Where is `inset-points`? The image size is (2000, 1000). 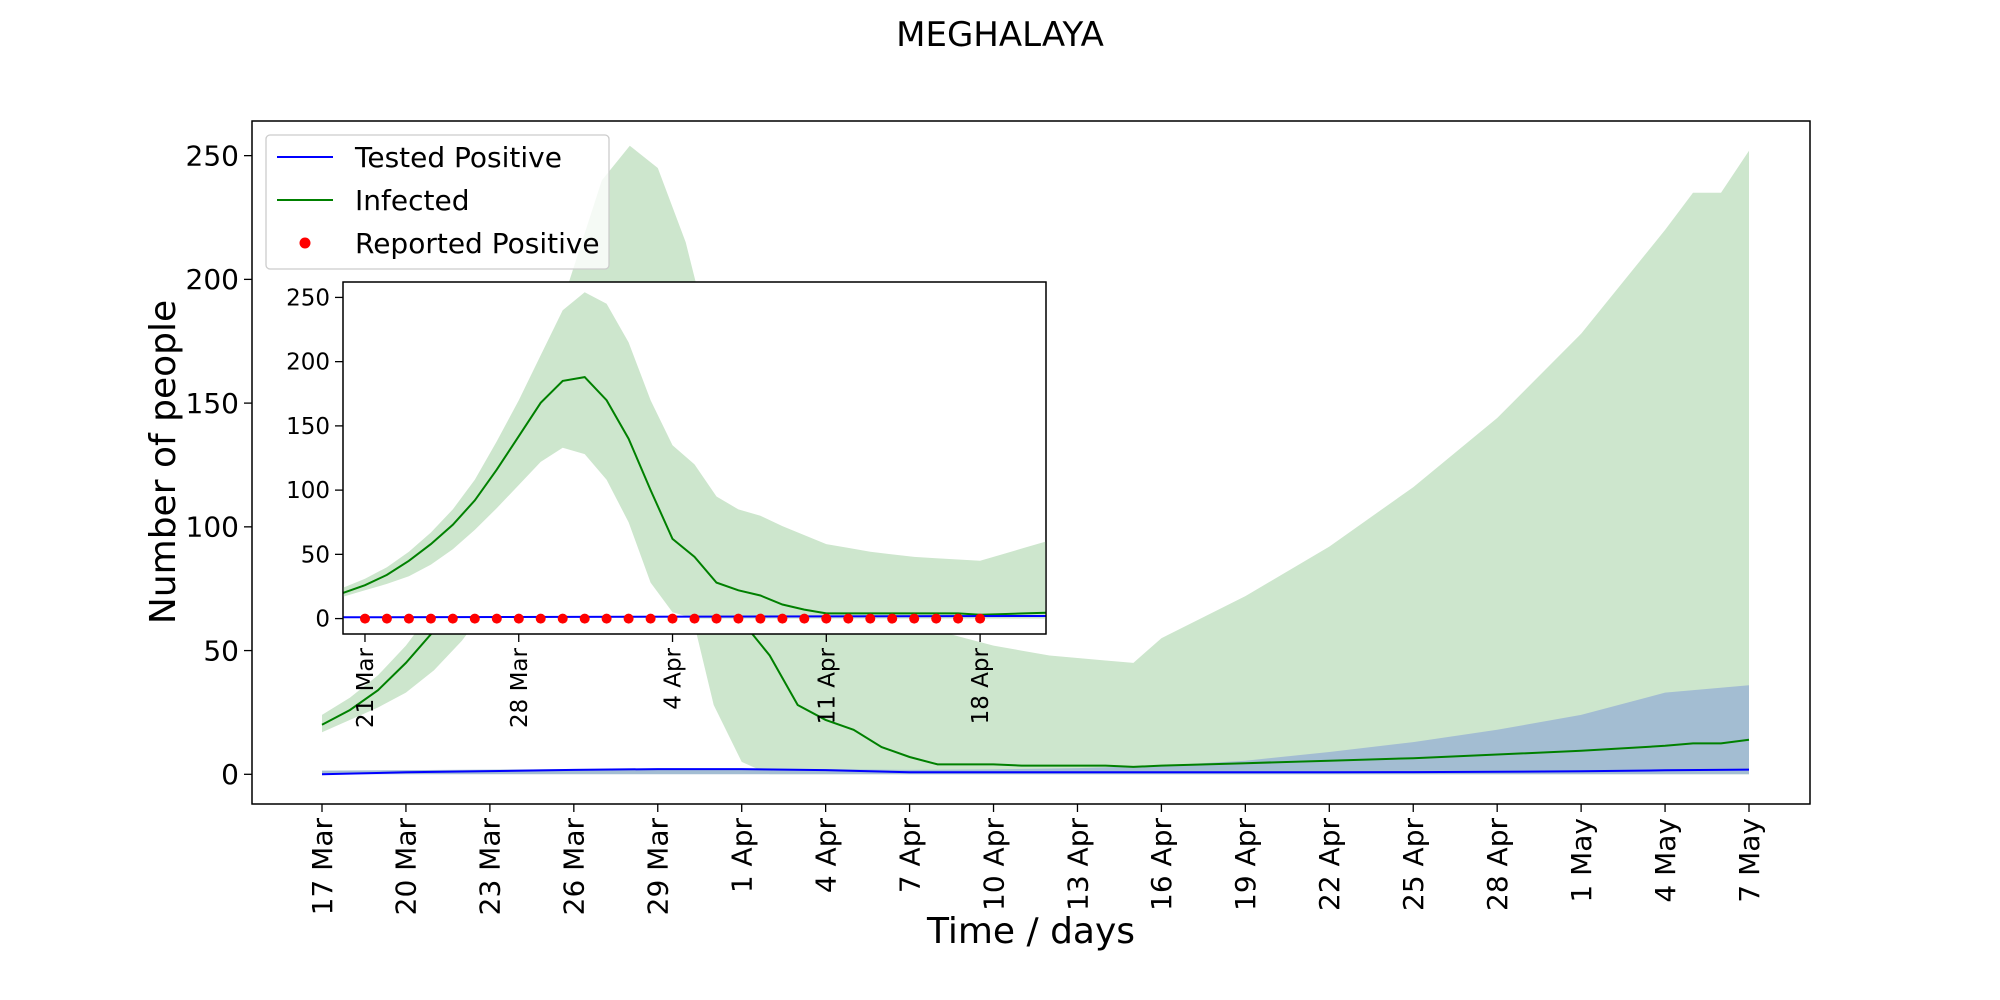 inset-points is located at coordinates (673, 618).